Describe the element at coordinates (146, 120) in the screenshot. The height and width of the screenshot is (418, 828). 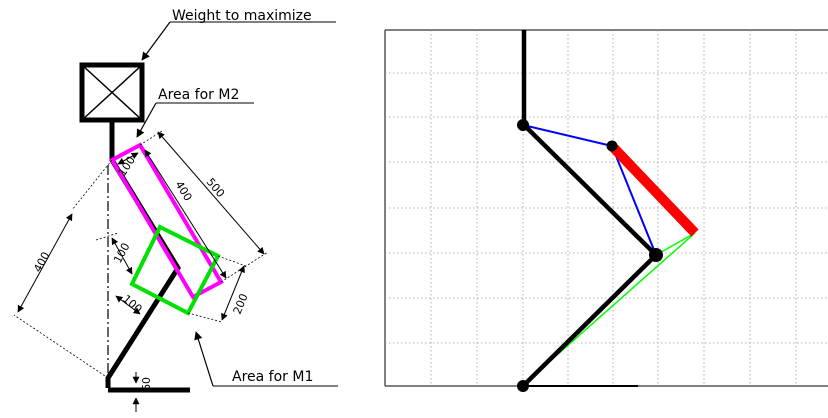
I see `area-m2-pointer-arrow` at that location.